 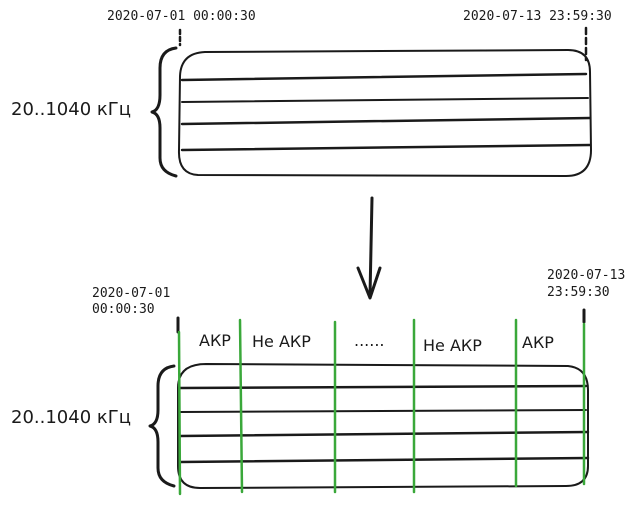 I want to click on bottom-brace, so click(x=162, y=426).